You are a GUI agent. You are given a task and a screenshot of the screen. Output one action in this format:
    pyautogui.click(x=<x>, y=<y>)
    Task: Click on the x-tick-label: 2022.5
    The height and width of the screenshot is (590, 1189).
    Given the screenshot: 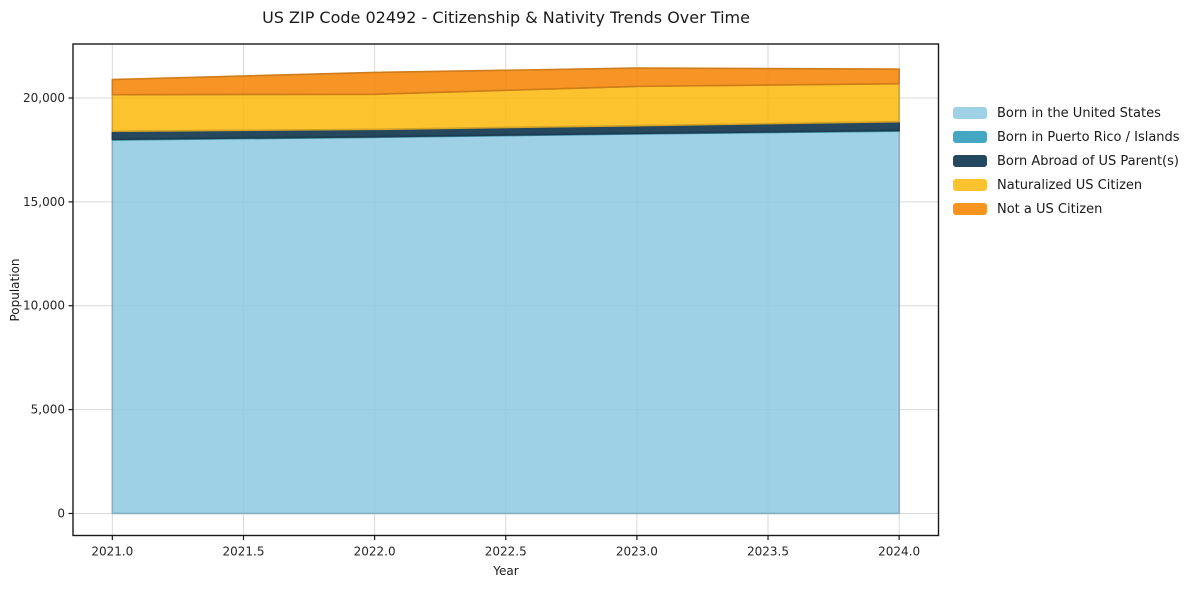 What is the action you would take?
    pyautogui.click(x=506, y=552)
    